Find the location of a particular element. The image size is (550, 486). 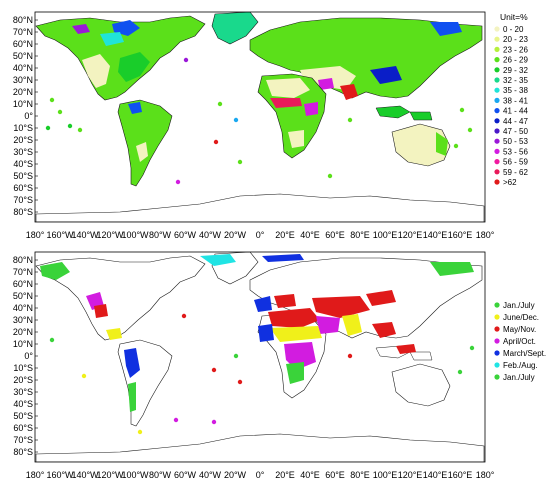

top-australia is located at coordinates (421, 145).